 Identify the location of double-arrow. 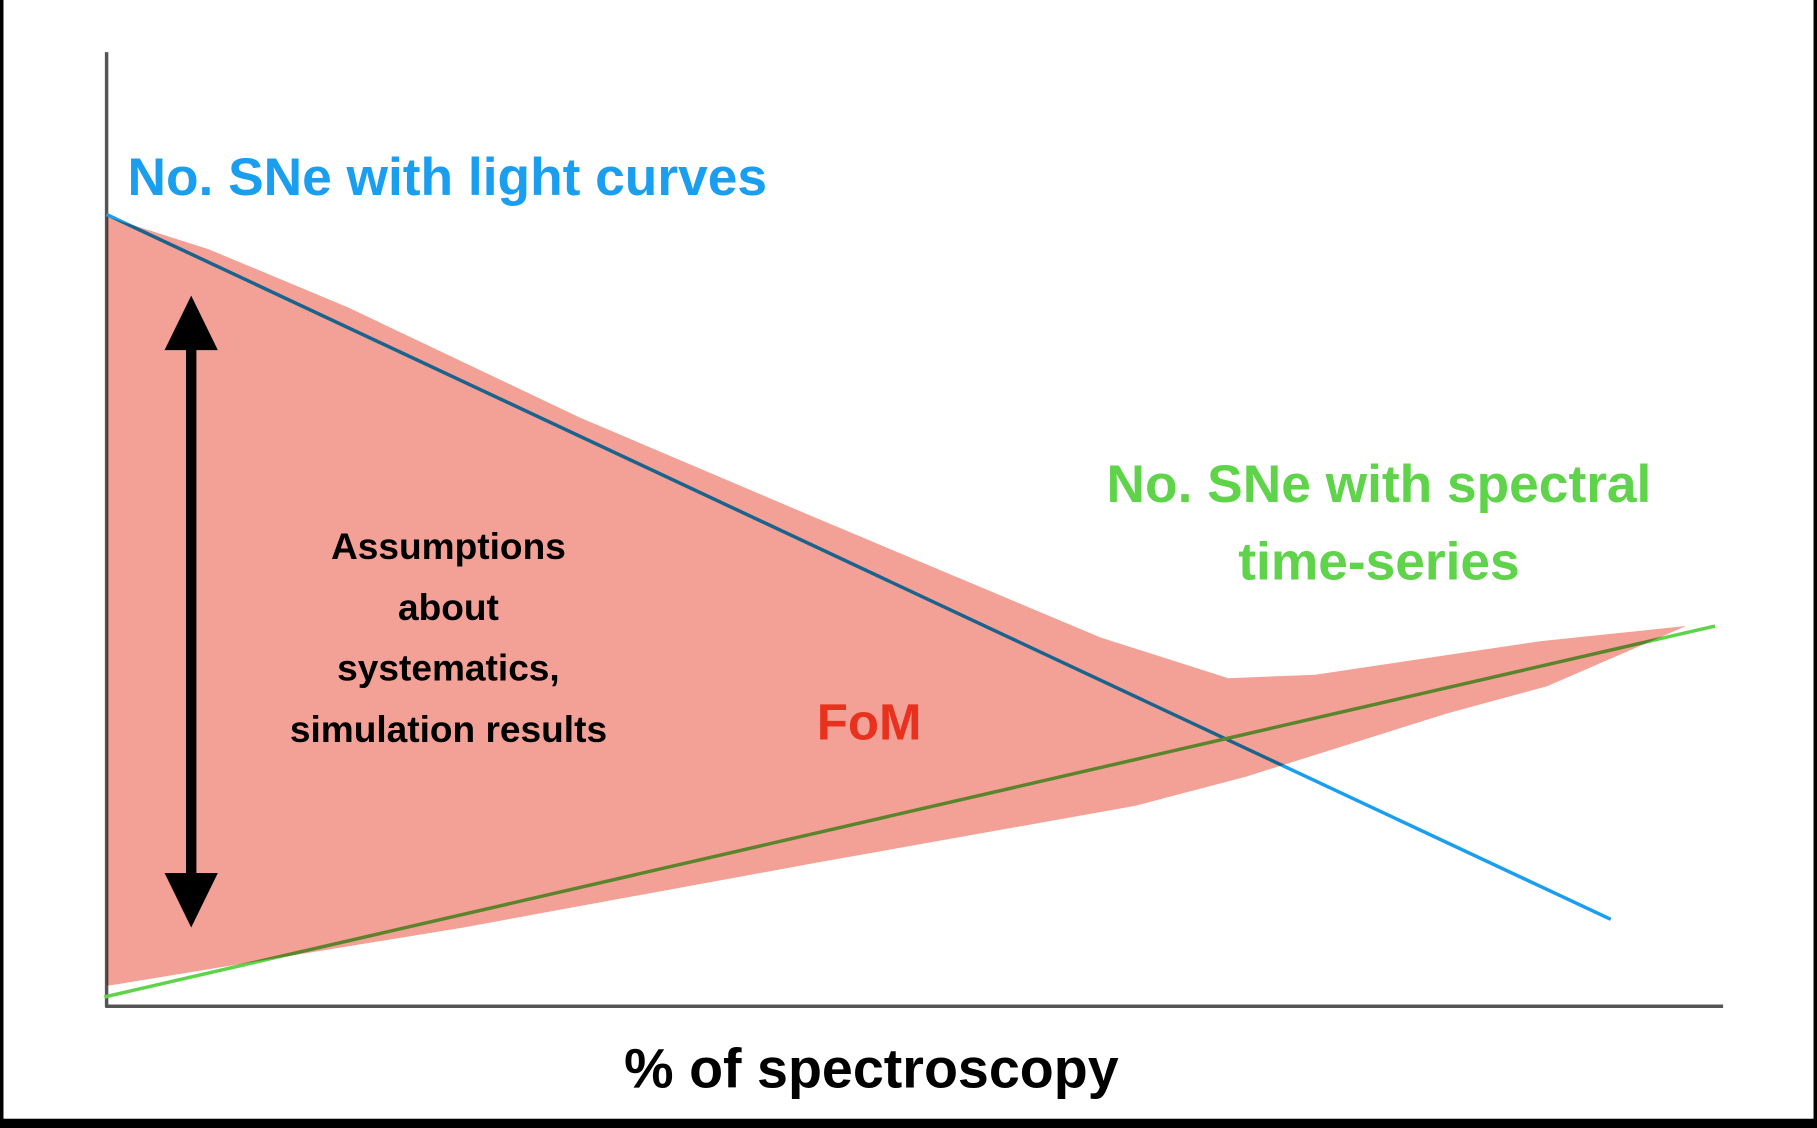
(191, 611).